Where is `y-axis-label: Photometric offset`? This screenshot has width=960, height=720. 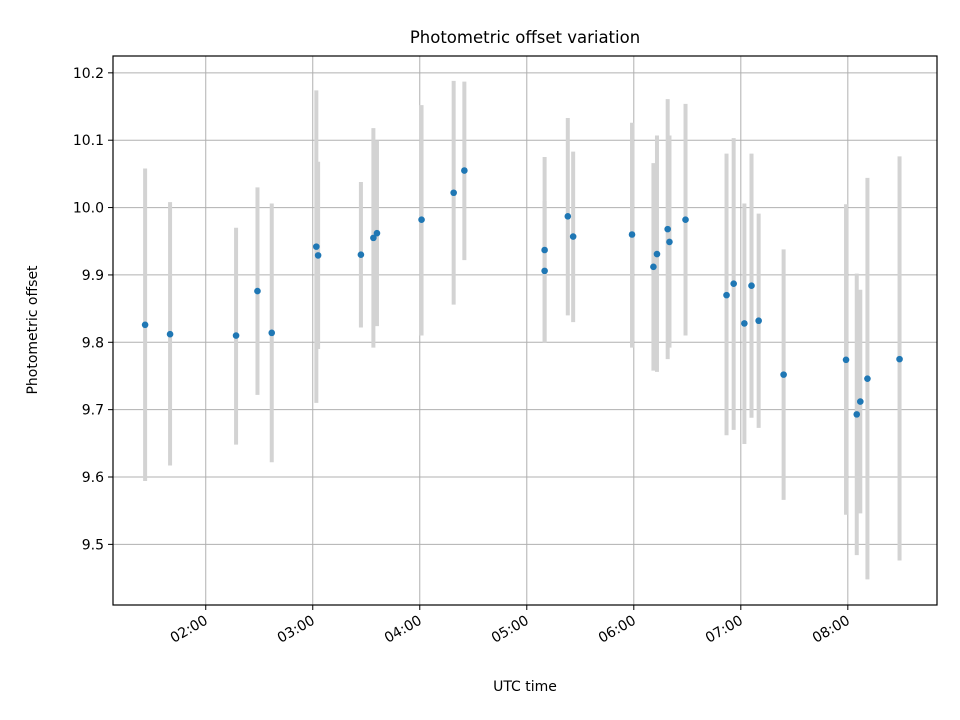
y-axis-label: Photometric offset is located at coordinates (33, 330).